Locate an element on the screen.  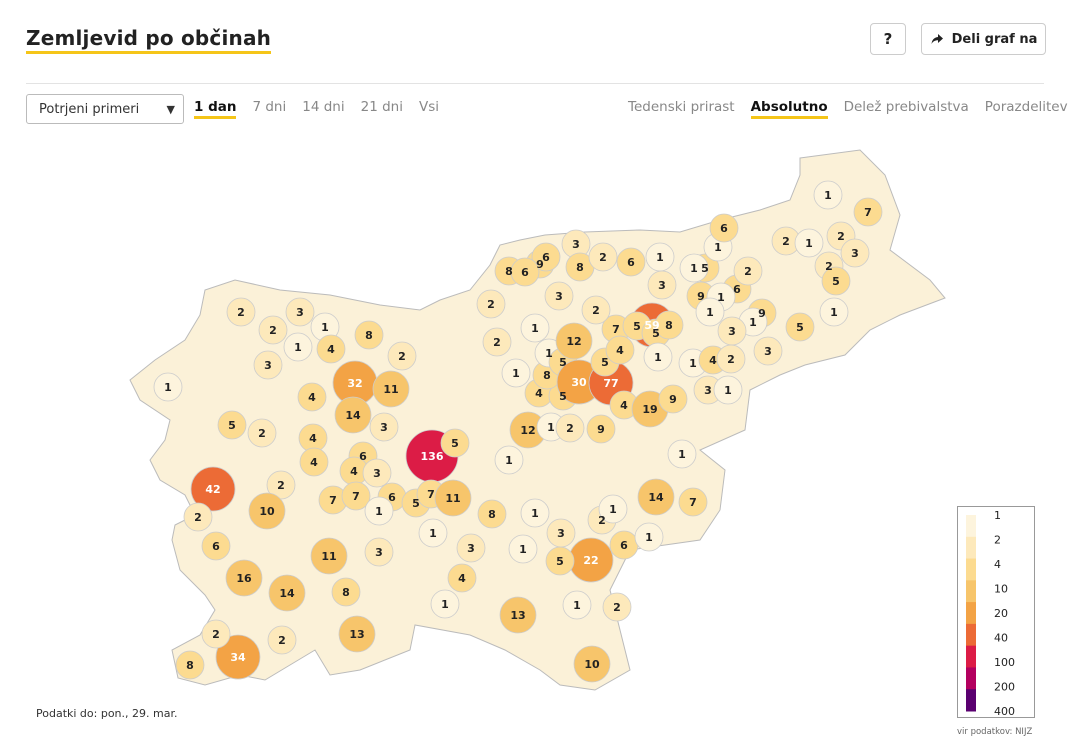
share-button: Deli graf na is located at coordinates (983, 39).